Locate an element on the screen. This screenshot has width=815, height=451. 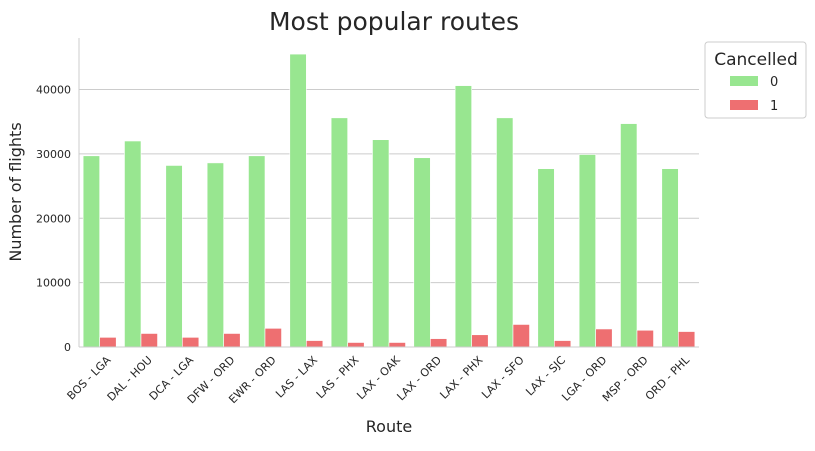
chart-title: Most popular routes is located at coordinates (394, 21).